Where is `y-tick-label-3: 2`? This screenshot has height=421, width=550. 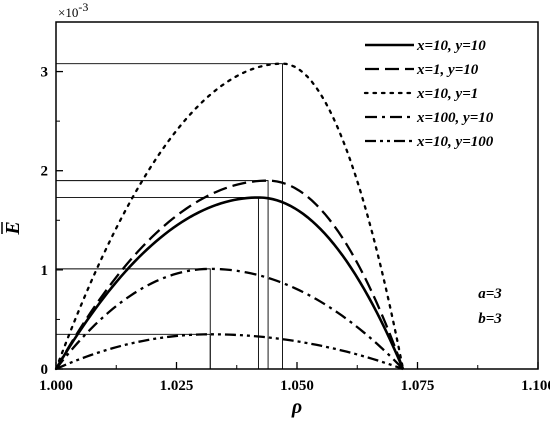
y-tick-label-3: 2 is located at coordinates (45, 172).